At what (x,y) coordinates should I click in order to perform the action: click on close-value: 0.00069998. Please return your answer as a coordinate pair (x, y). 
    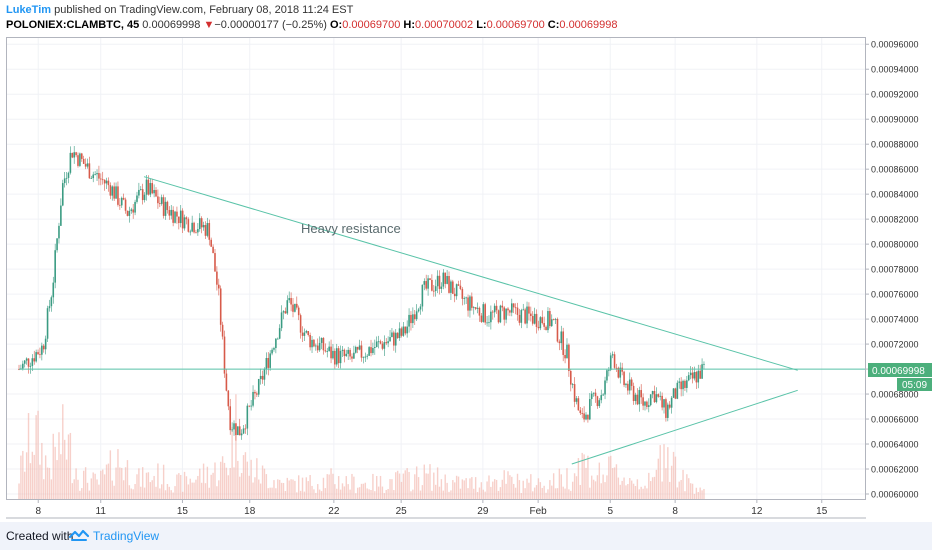
    Looking at the image, I should click on (588, 25).